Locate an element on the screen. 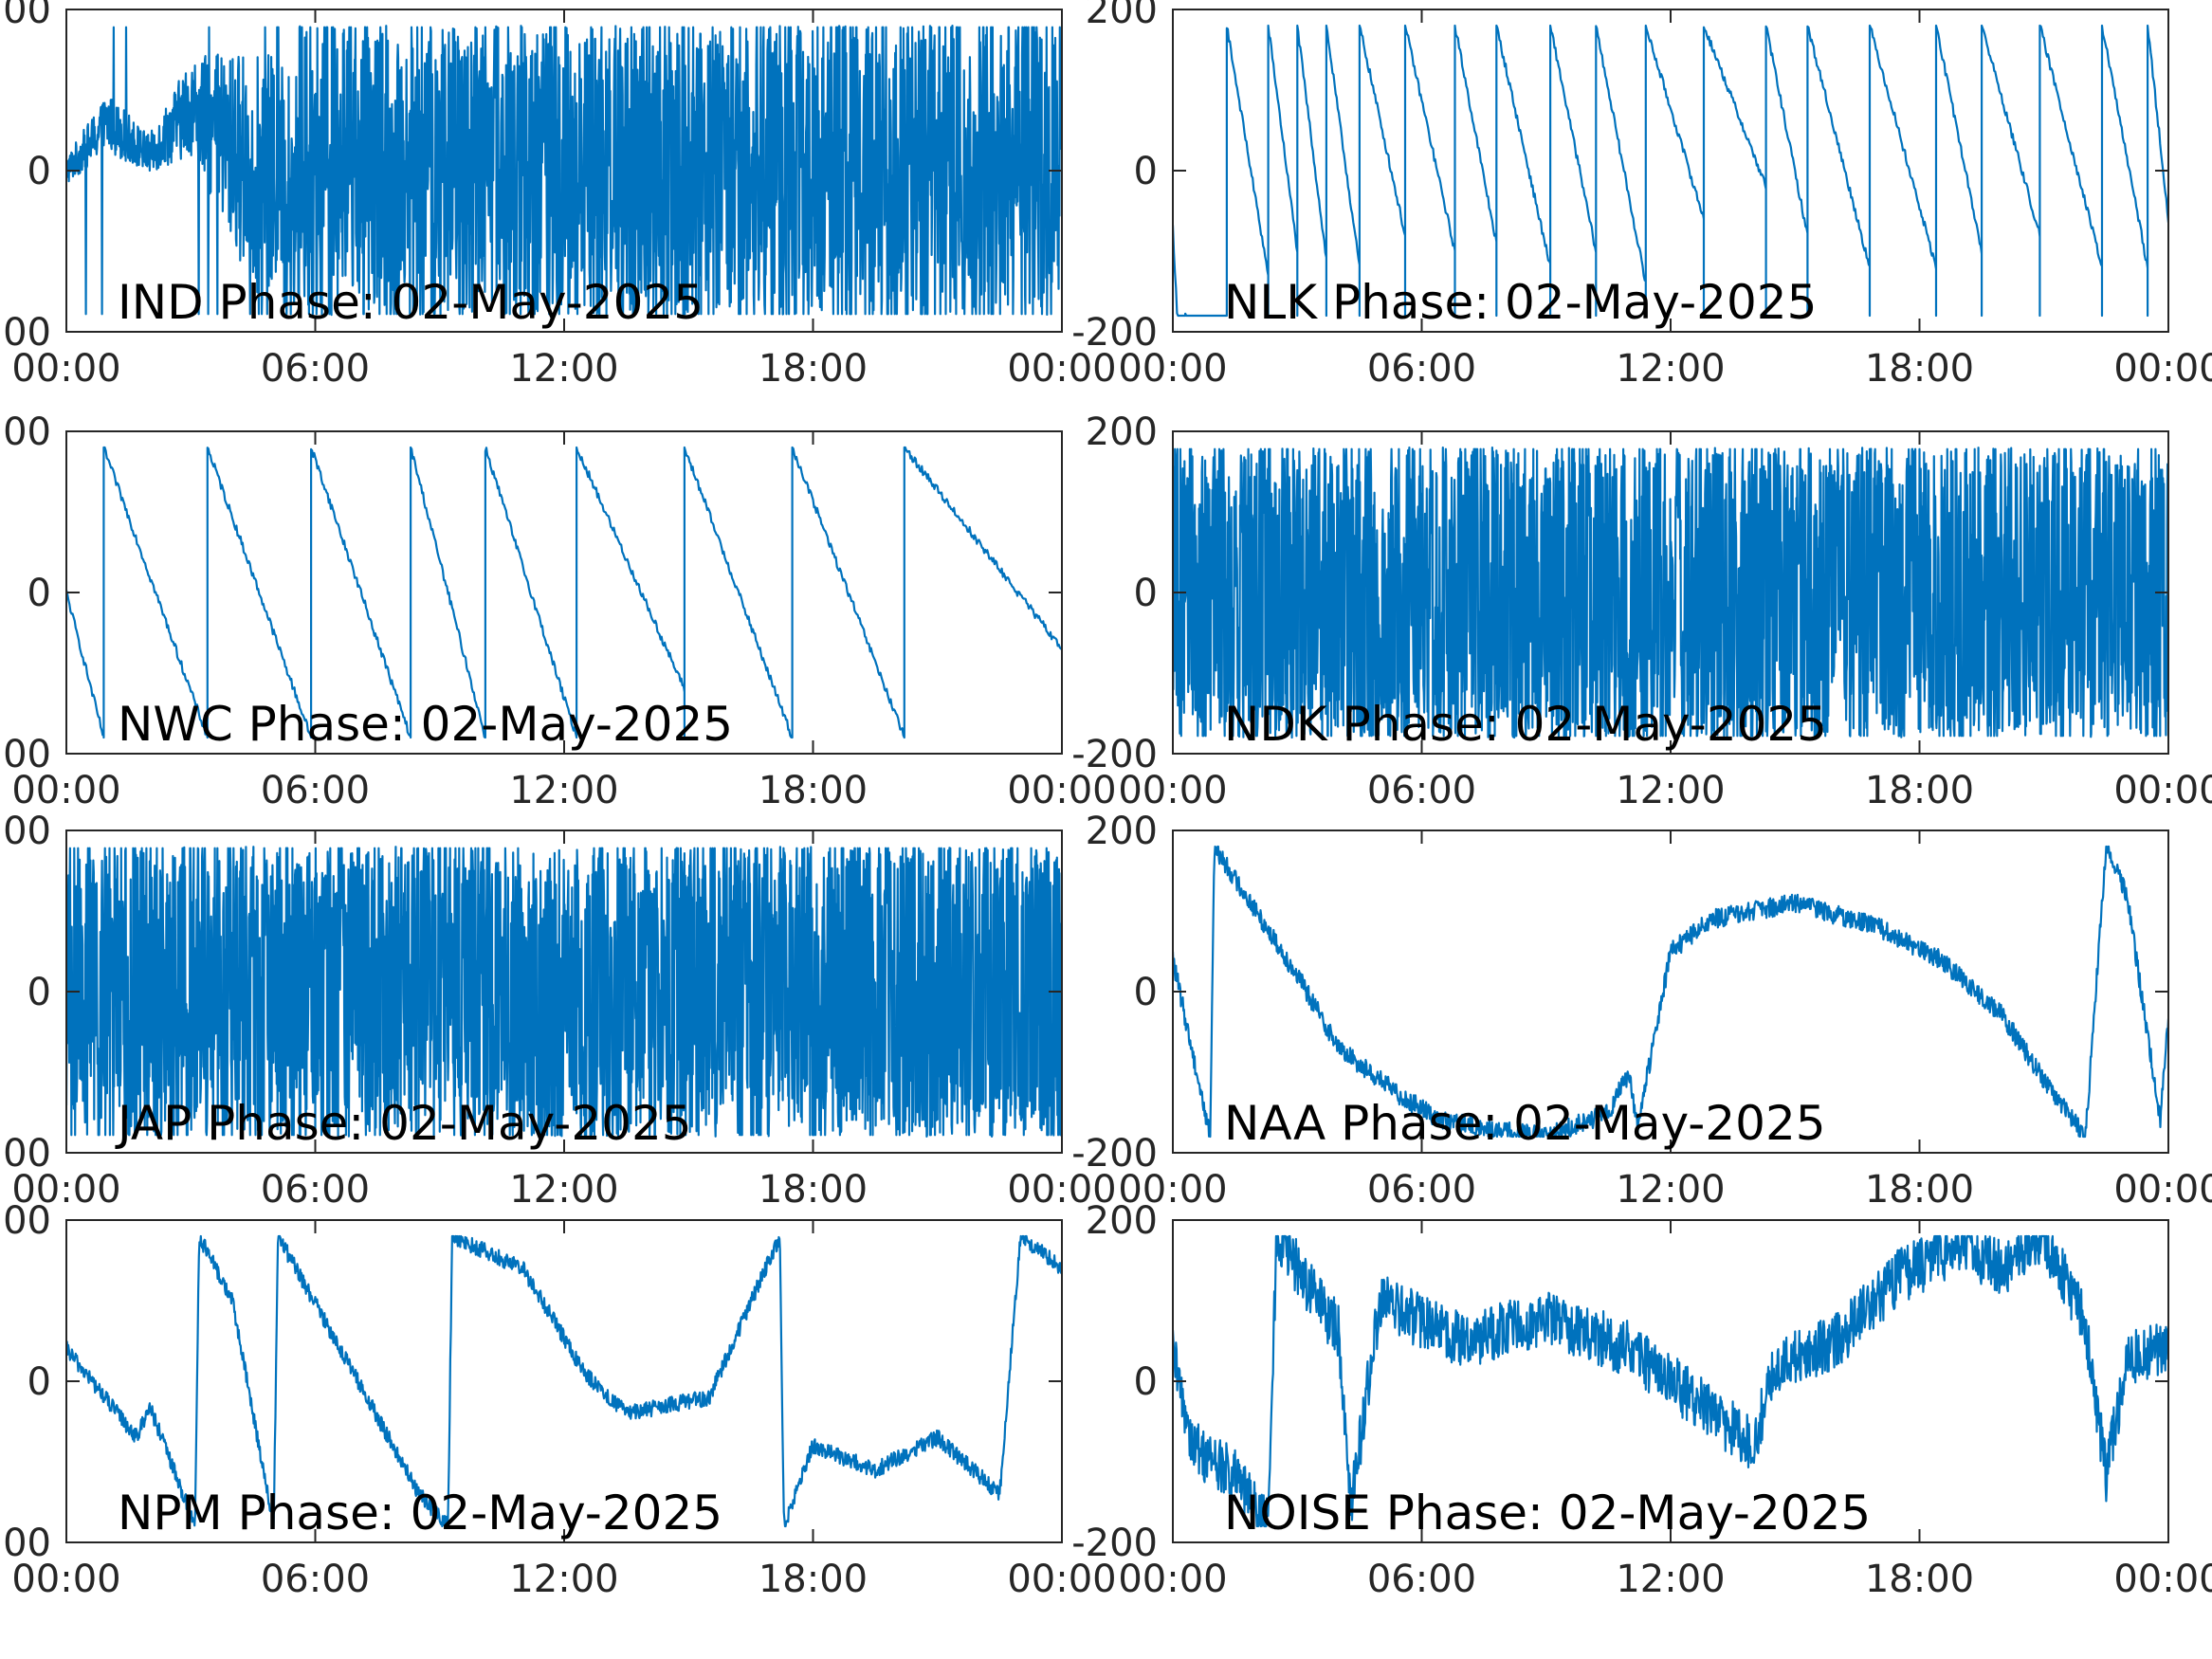  panel-title: NOISE Phase: 02-May-2025 is located at coordinates (1547, 1513).